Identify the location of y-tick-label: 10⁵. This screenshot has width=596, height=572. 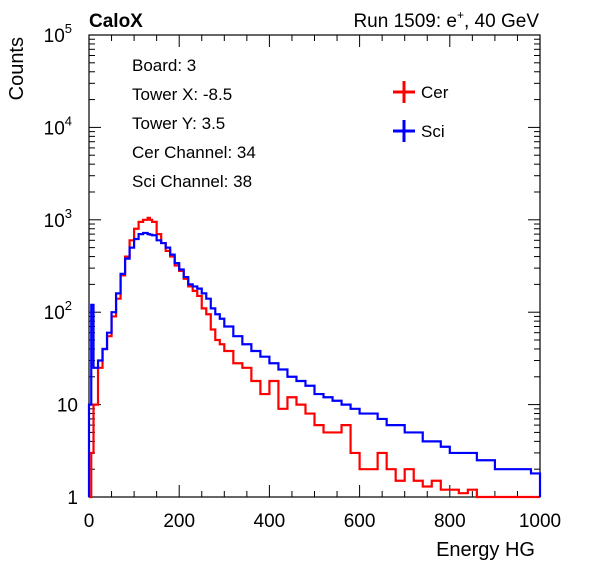
(58, 34).